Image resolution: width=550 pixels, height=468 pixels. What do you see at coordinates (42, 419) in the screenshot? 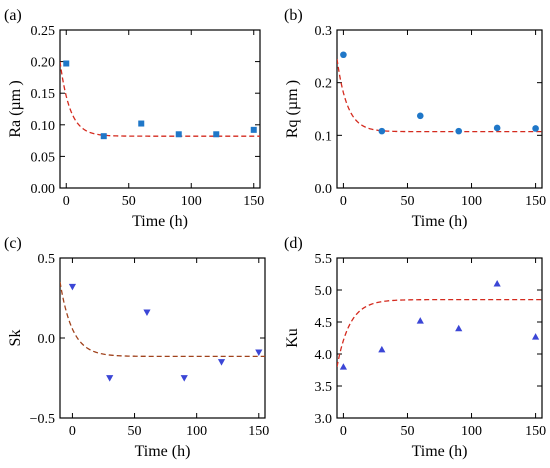
I see `y-tick-label: −0.5` at bounding box center [42, 419].